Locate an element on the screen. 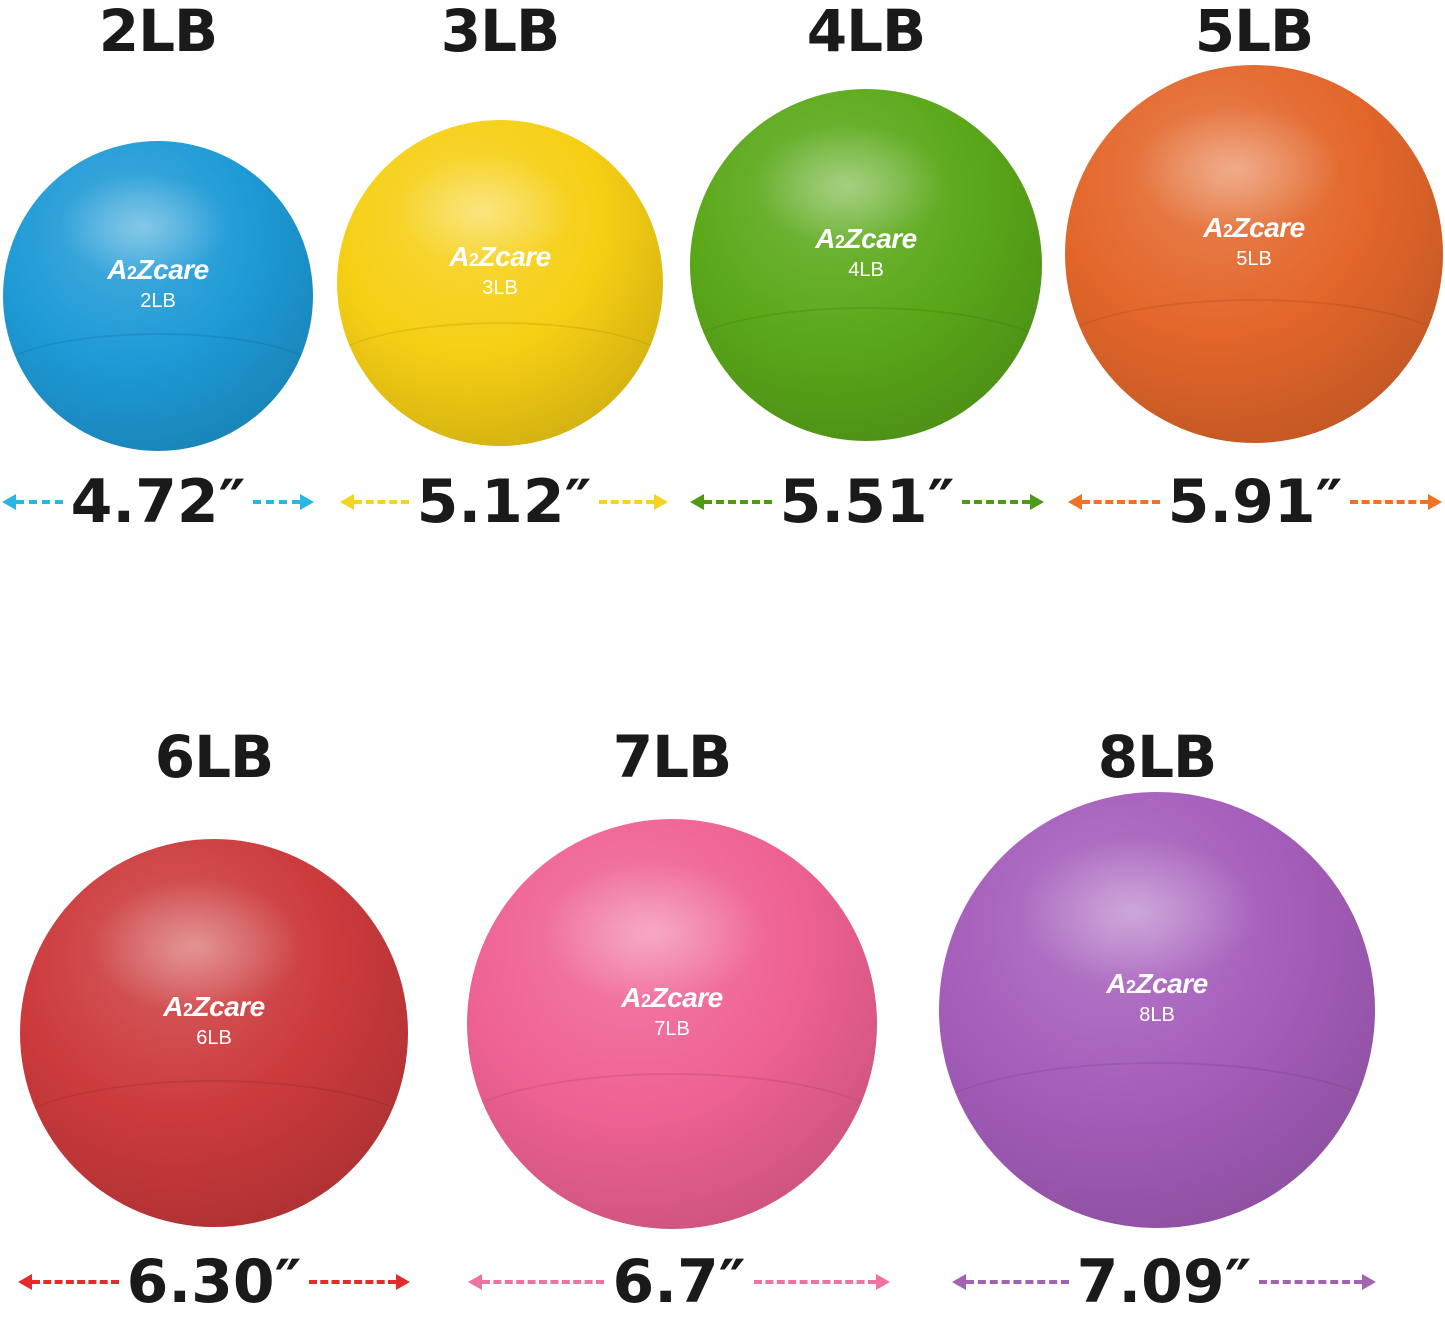  diameter-measure: 5.91″ is located at coordinates (1255, 502).